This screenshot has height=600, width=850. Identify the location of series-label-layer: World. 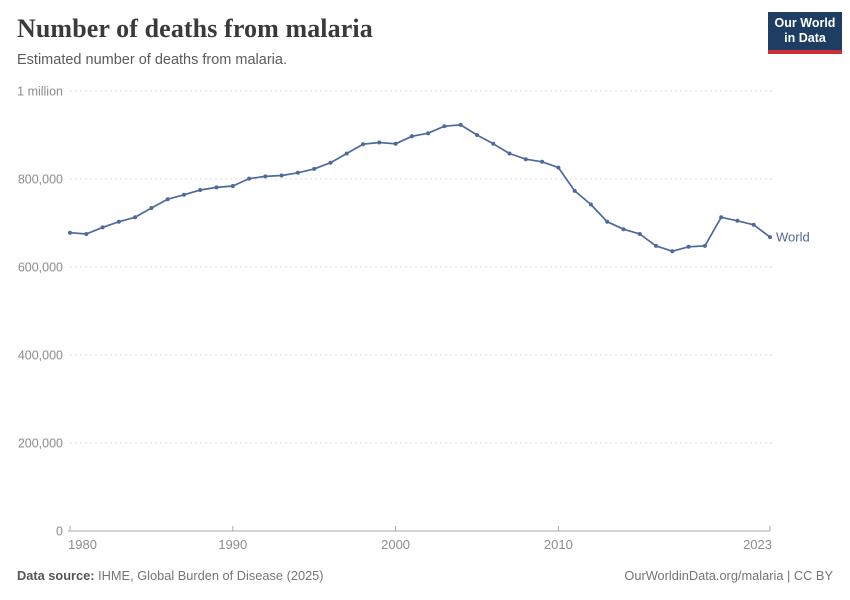
(793, 237).